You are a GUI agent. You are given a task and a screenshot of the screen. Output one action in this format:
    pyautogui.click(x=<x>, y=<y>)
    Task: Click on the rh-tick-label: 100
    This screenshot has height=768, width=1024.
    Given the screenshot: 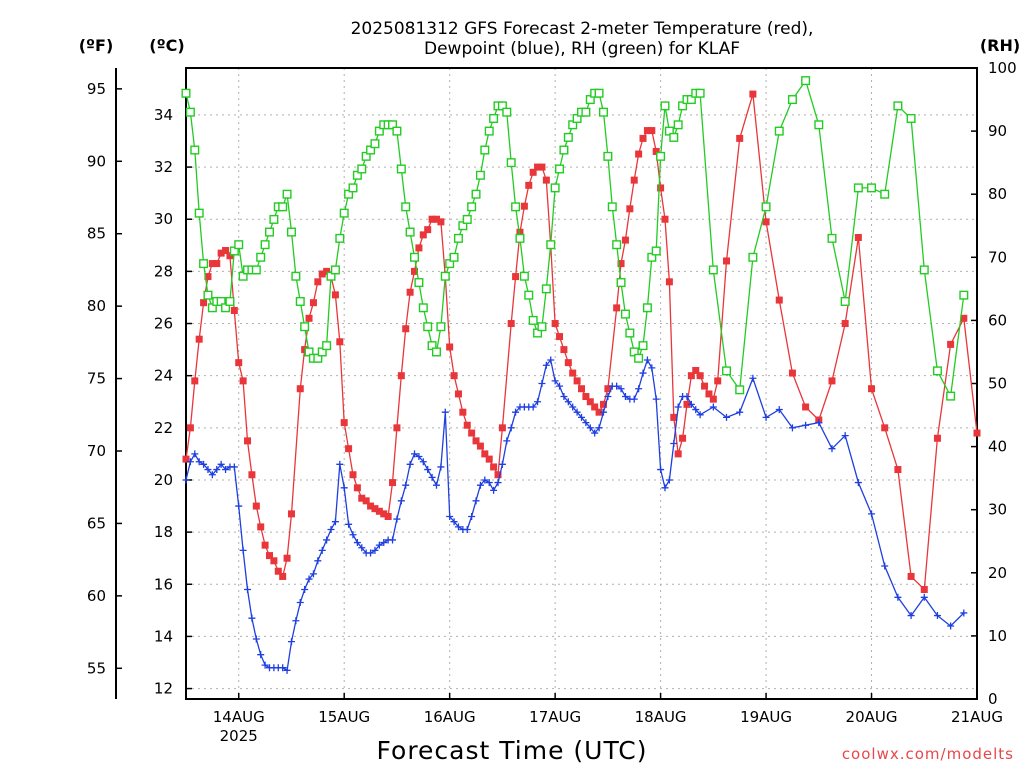 What is the action you would take?
    pyautogui.click(x=1002, y=68)
    